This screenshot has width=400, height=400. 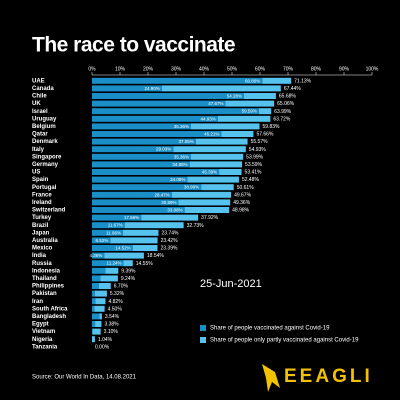 I want to click on value-label: 6.52%, so click(x=101, y=240).